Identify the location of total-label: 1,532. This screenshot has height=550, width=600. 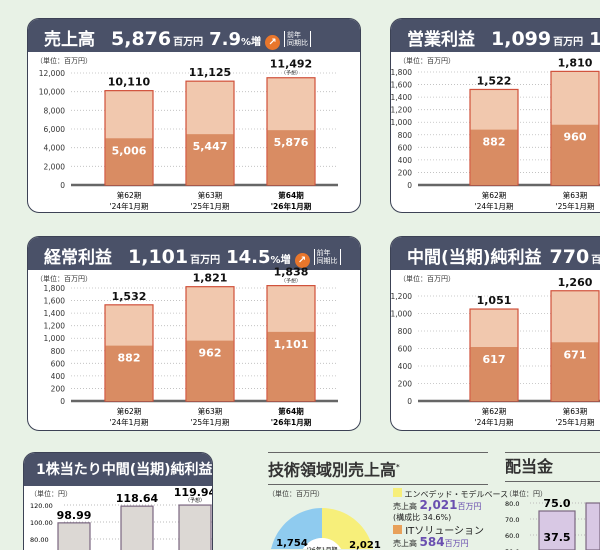
(129, 296).